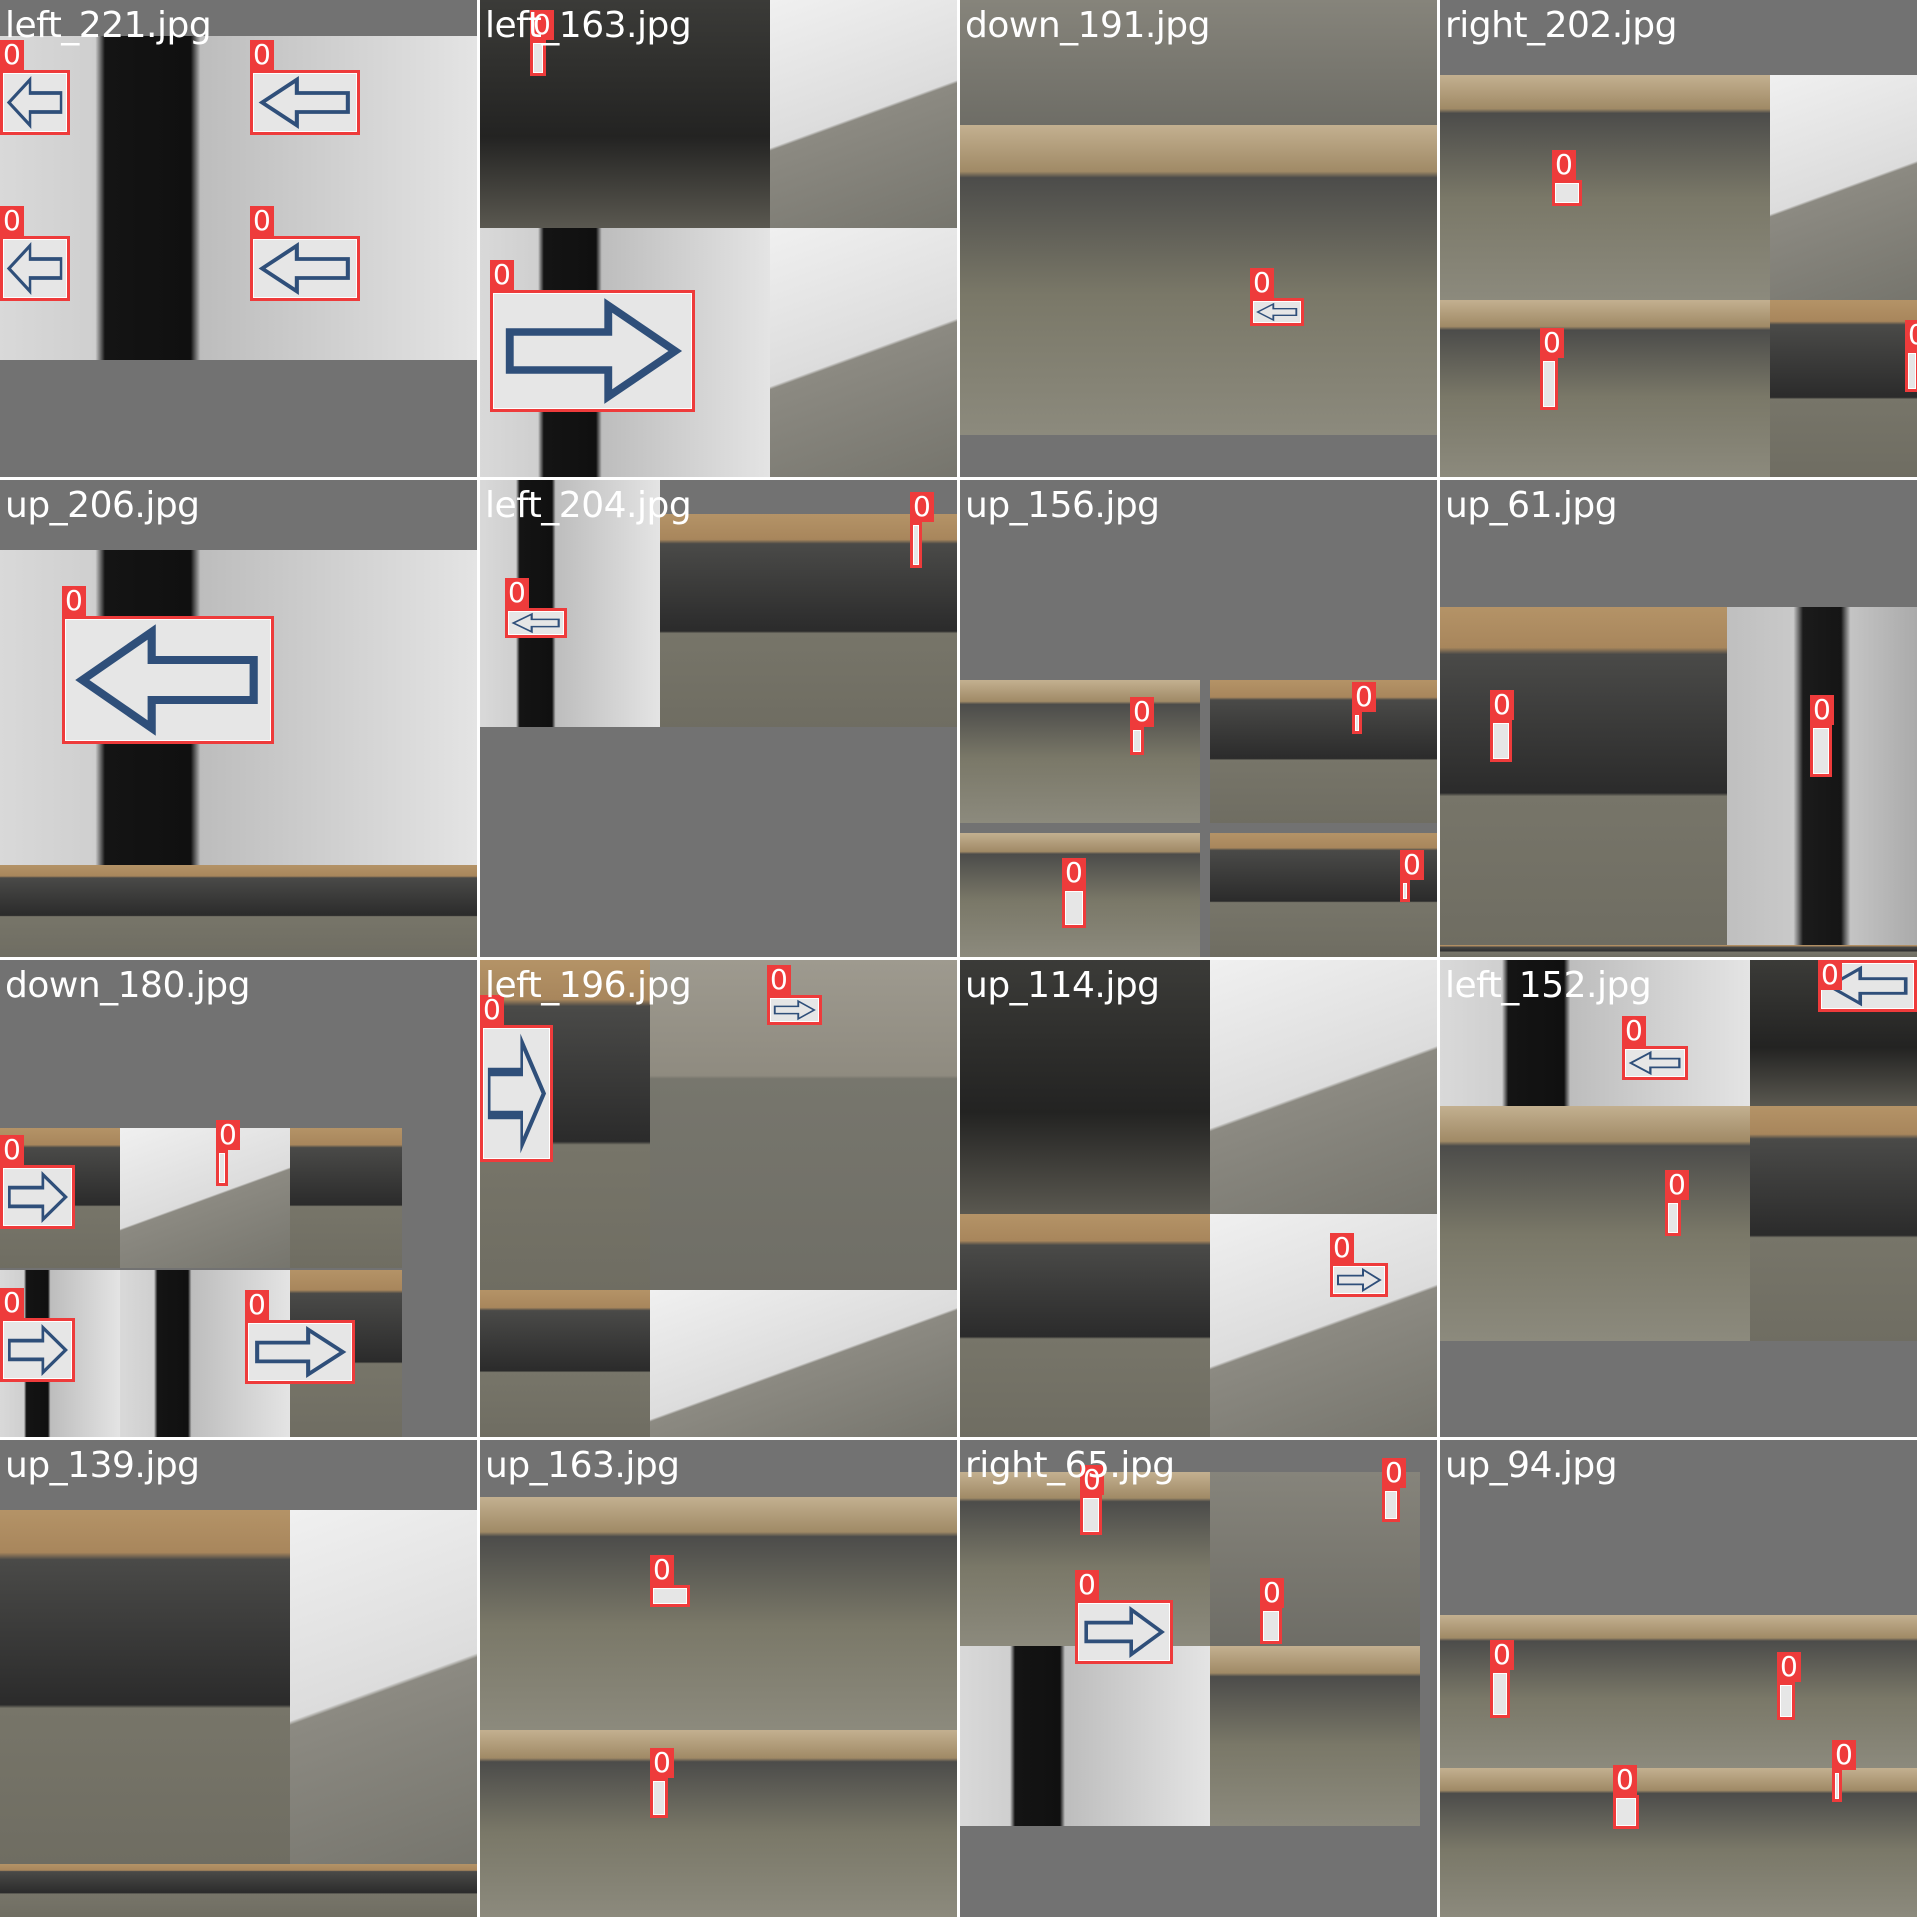 The image size is (1920, 1920). I want to click on mosaic-tile: 0 0 0 0 up_156.jpg, so click(1198, 718).